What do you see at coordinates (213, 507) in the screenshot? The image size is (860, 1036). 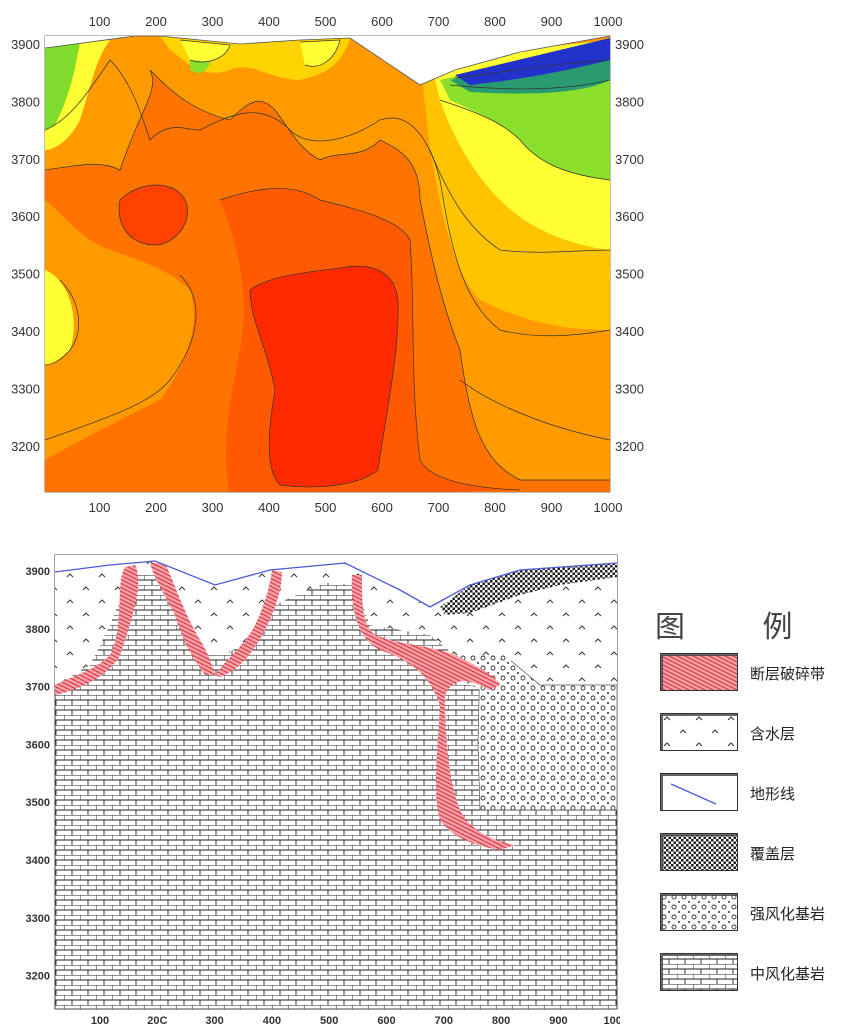 I see `x-tick-label-bottom: 300` at bounding box center [213, 507].